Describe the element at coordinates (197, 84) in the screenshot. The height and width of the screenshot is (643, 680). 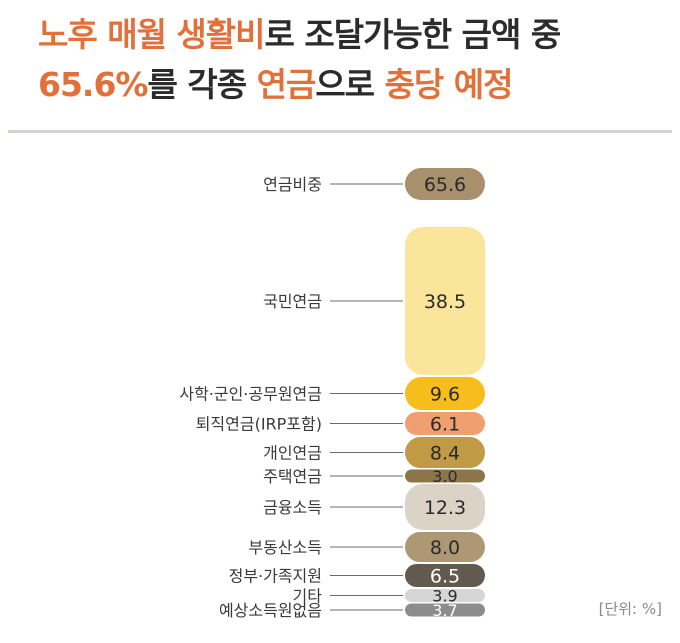
I see `title-text: 를 각종` at that location.